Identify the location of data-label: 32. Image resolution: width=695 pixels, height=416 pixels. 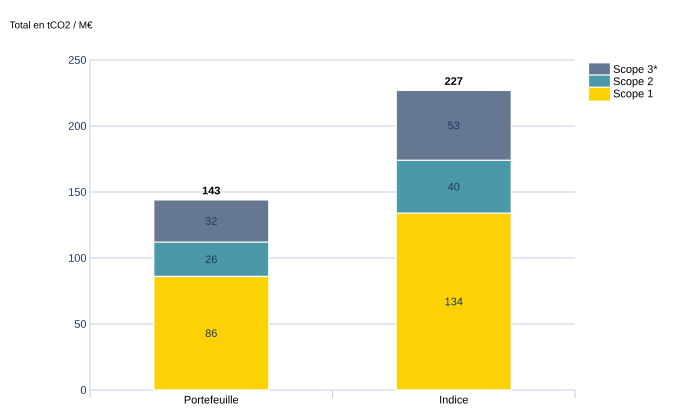
(211, 221).